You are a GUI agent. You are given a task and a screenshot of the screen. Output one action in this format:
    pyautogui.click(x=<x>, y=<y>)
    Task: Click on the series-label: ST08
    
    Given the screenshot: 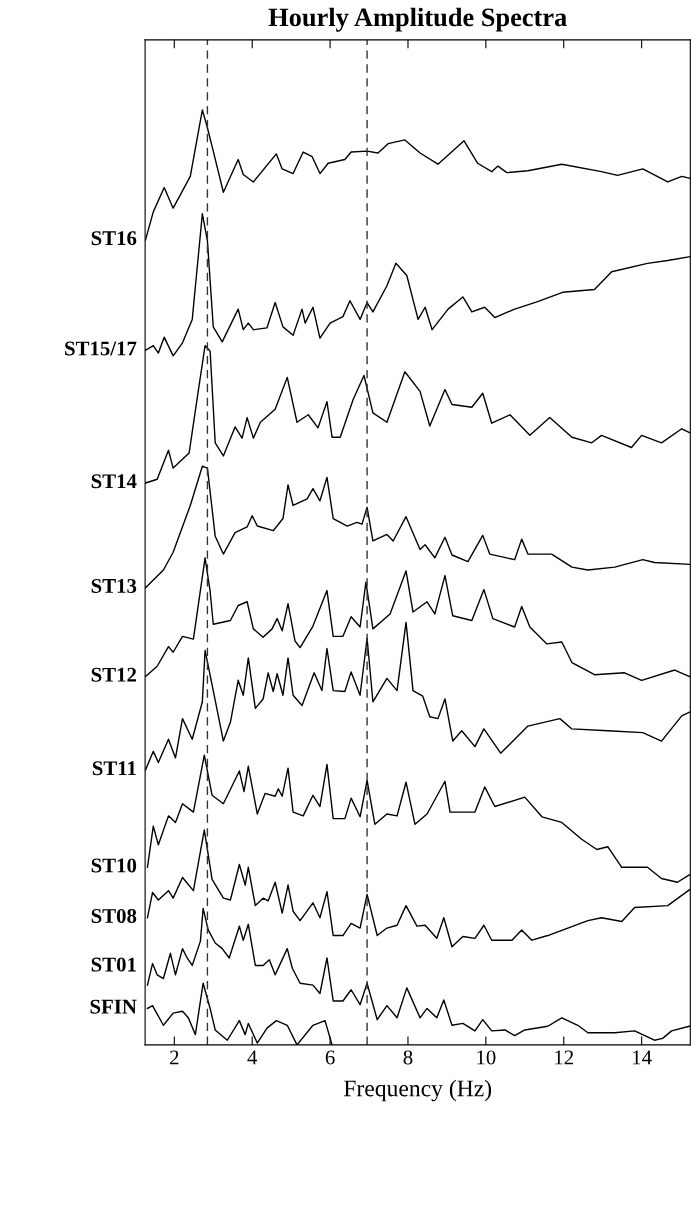 What is the action you would take?
    pyautogui.click(x=114, y=915)
    